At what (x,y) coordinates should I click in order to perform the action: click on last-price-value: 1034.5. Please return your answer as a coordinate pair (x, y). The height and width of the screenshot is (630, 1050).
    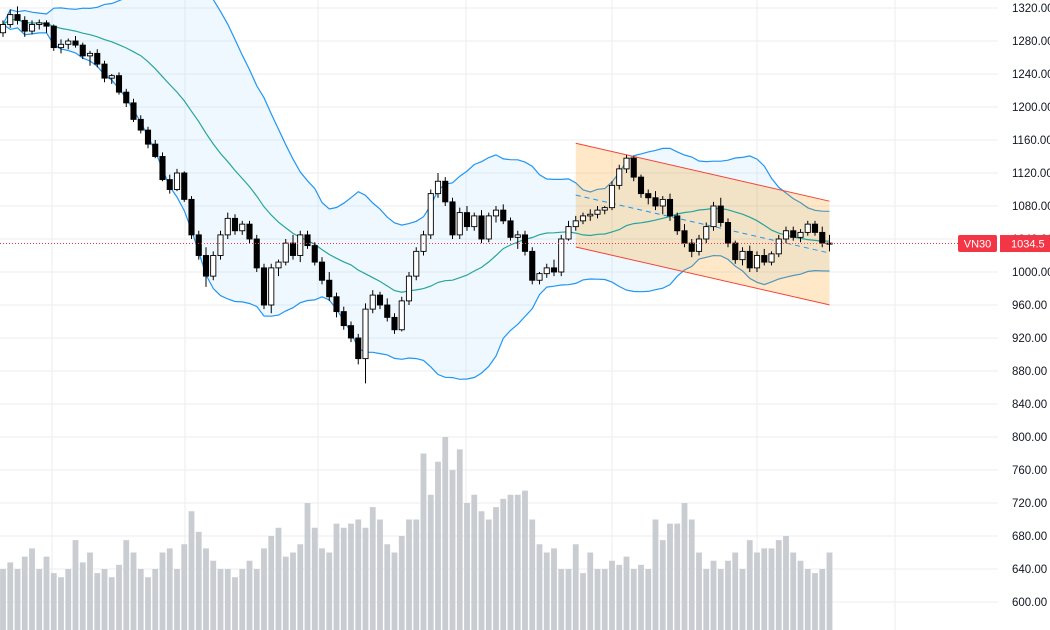
    Looking at the image, I should click on (1028, 245).